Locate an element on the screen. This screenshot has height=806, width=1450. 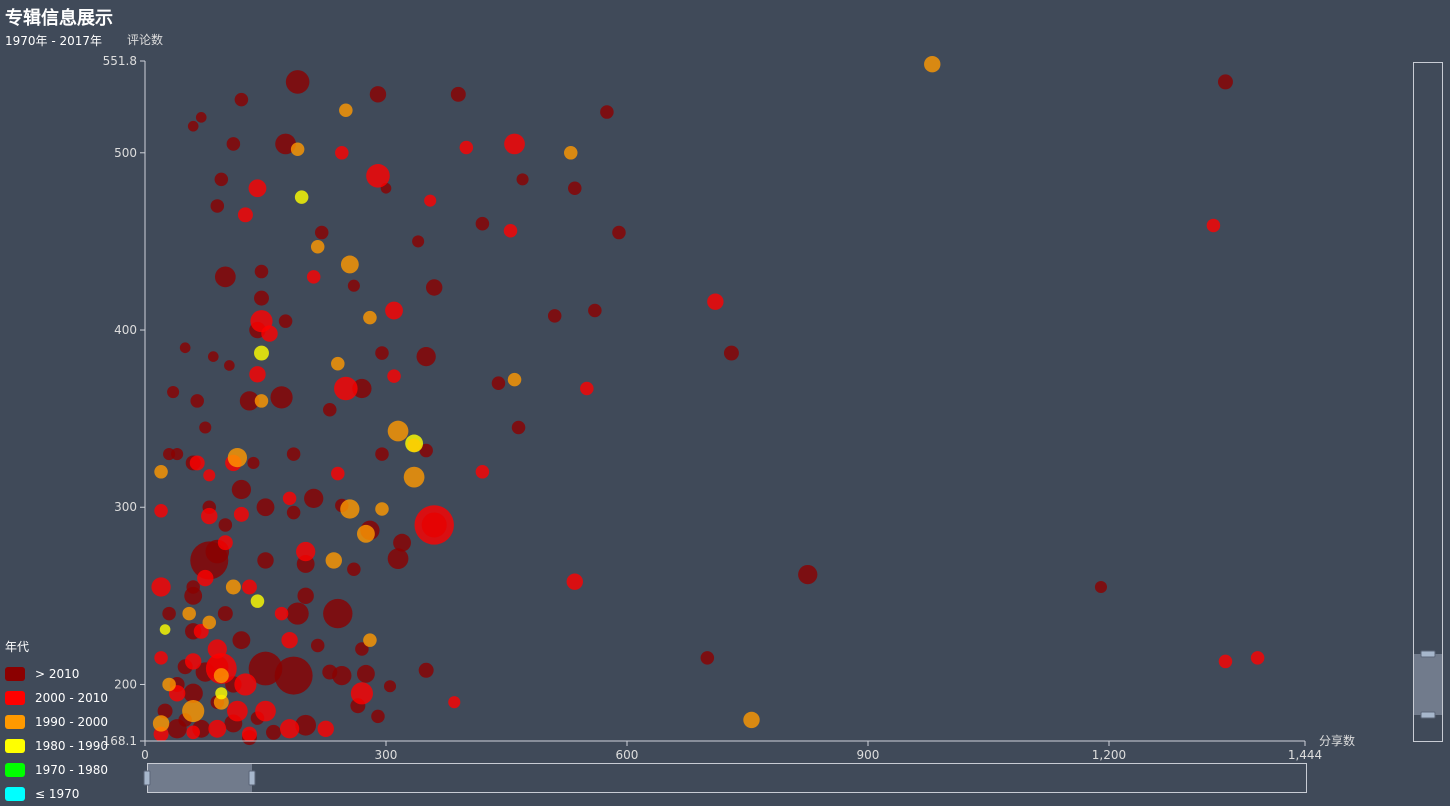
legend-item-gt2010: > 2010 is located at coordinates (56, 674).